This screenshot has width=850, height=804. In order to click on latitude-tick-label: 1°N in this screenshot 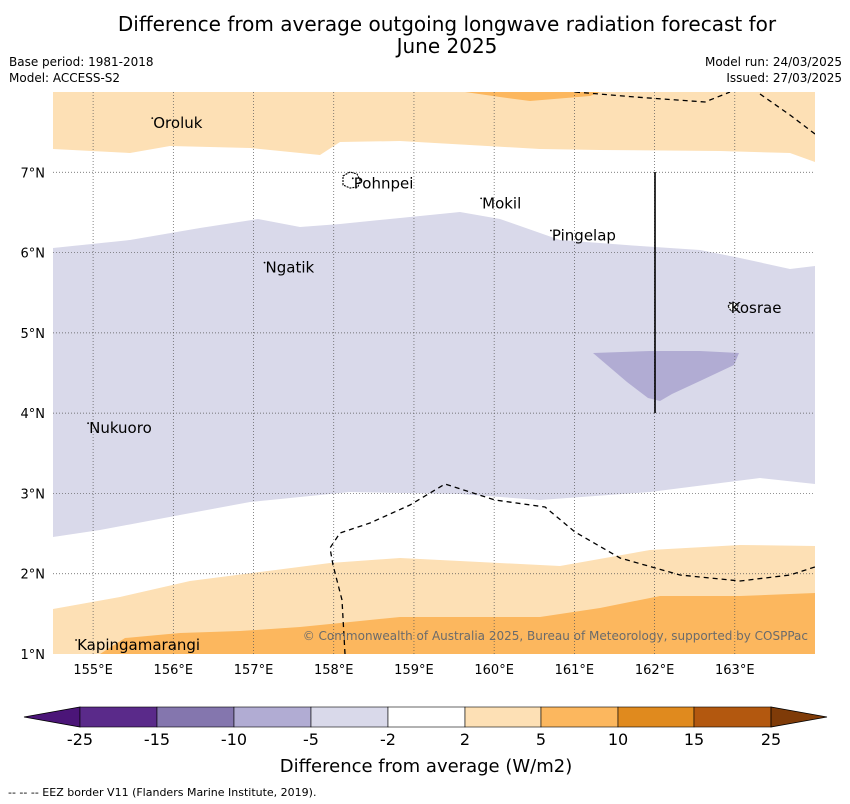, I will do `click(33, 655)`.